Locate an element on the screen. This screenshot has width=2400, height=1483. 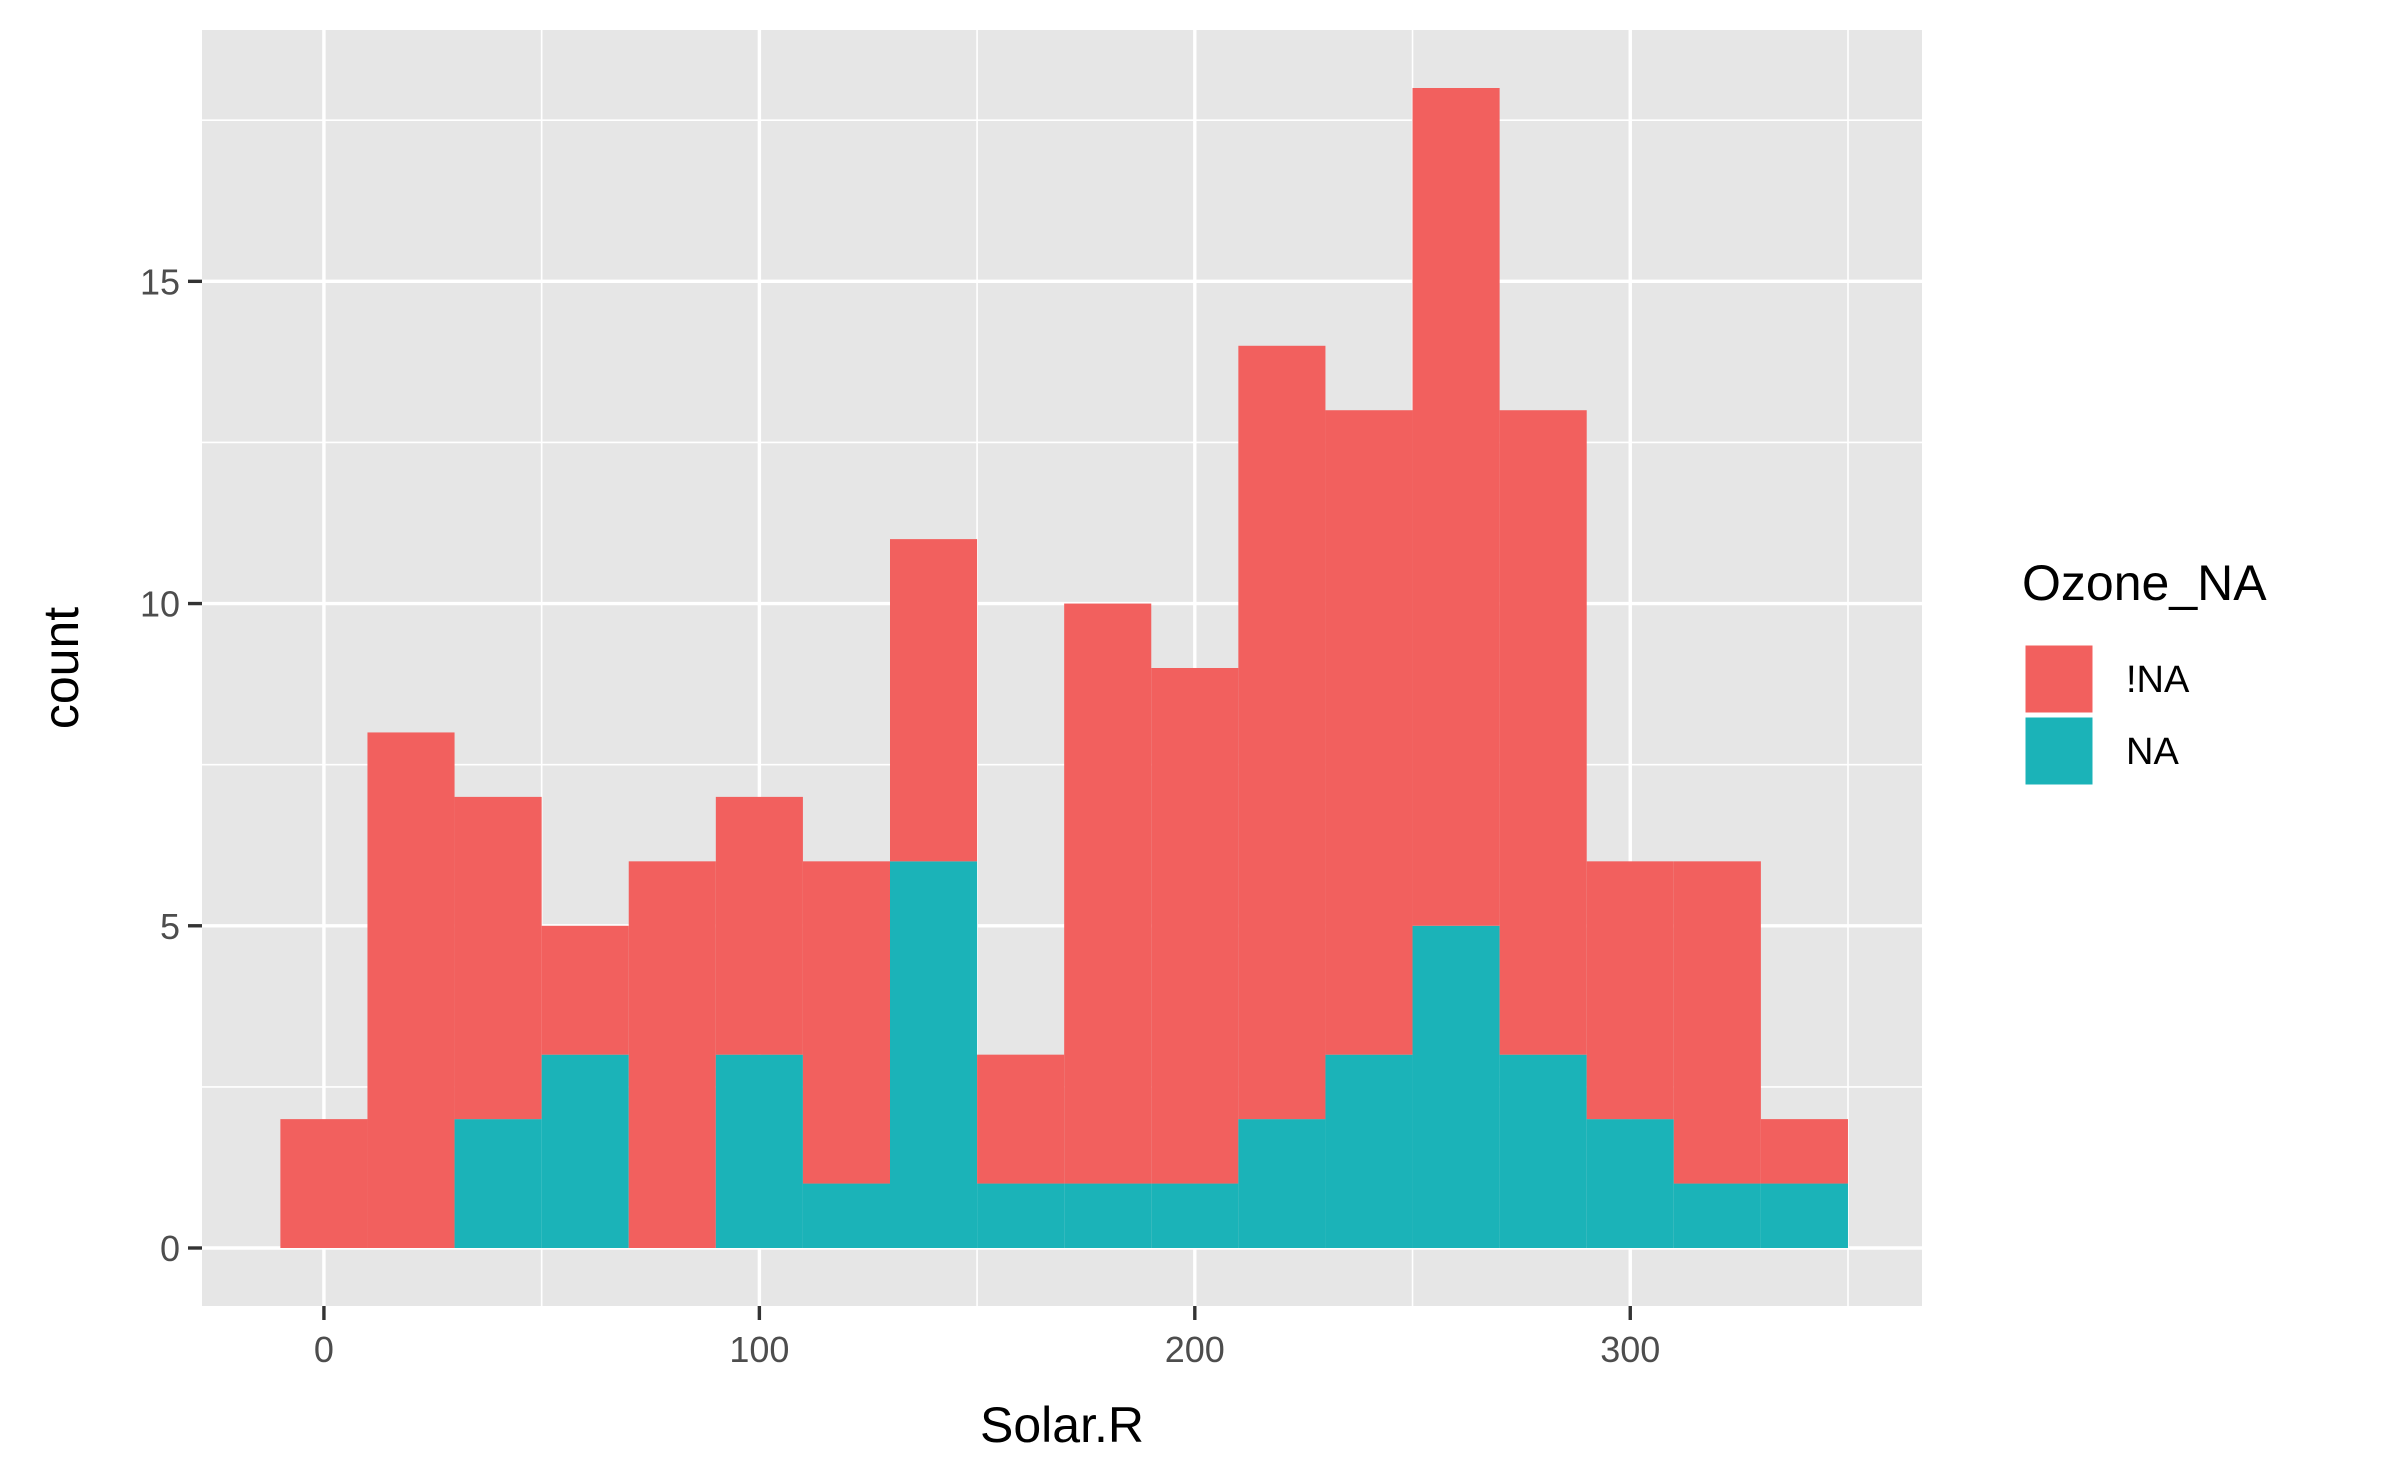
y-tick-label-5: 5 is located at coordinates (170, 926).